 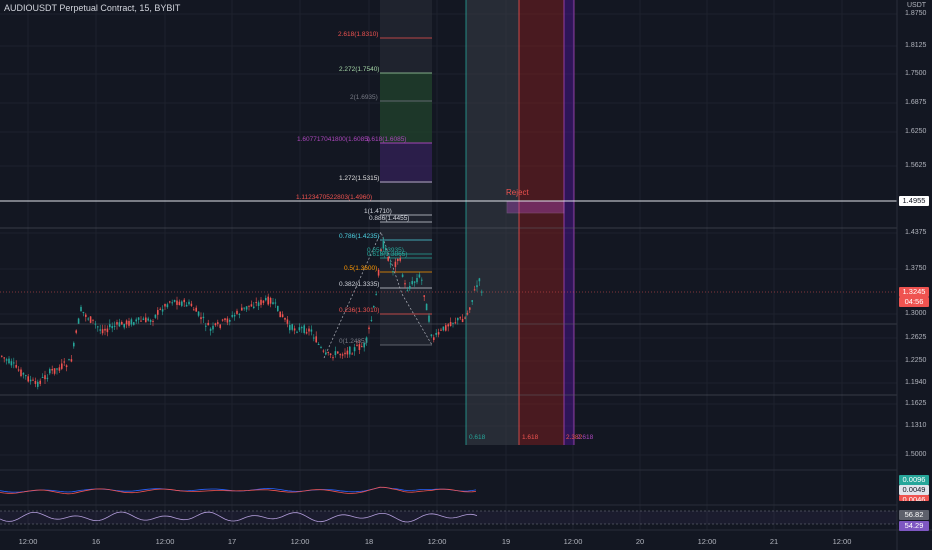 I want to click on fib-zone-purple, so click(x=406, y=163).